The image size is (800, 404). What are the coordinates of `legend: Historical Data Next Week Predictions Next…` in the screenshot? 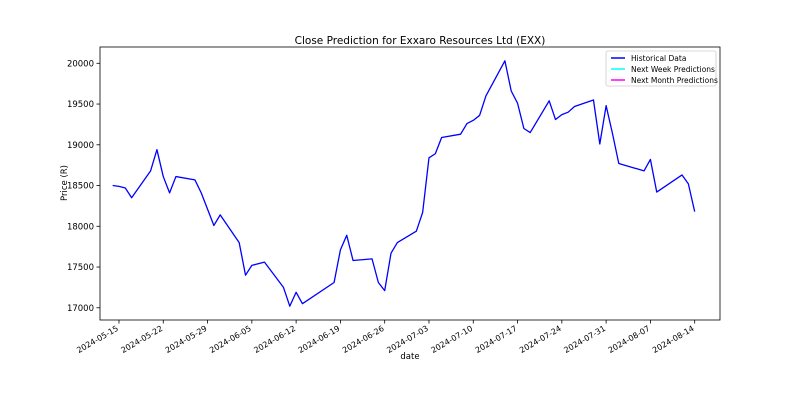 It's located at (661, 68).